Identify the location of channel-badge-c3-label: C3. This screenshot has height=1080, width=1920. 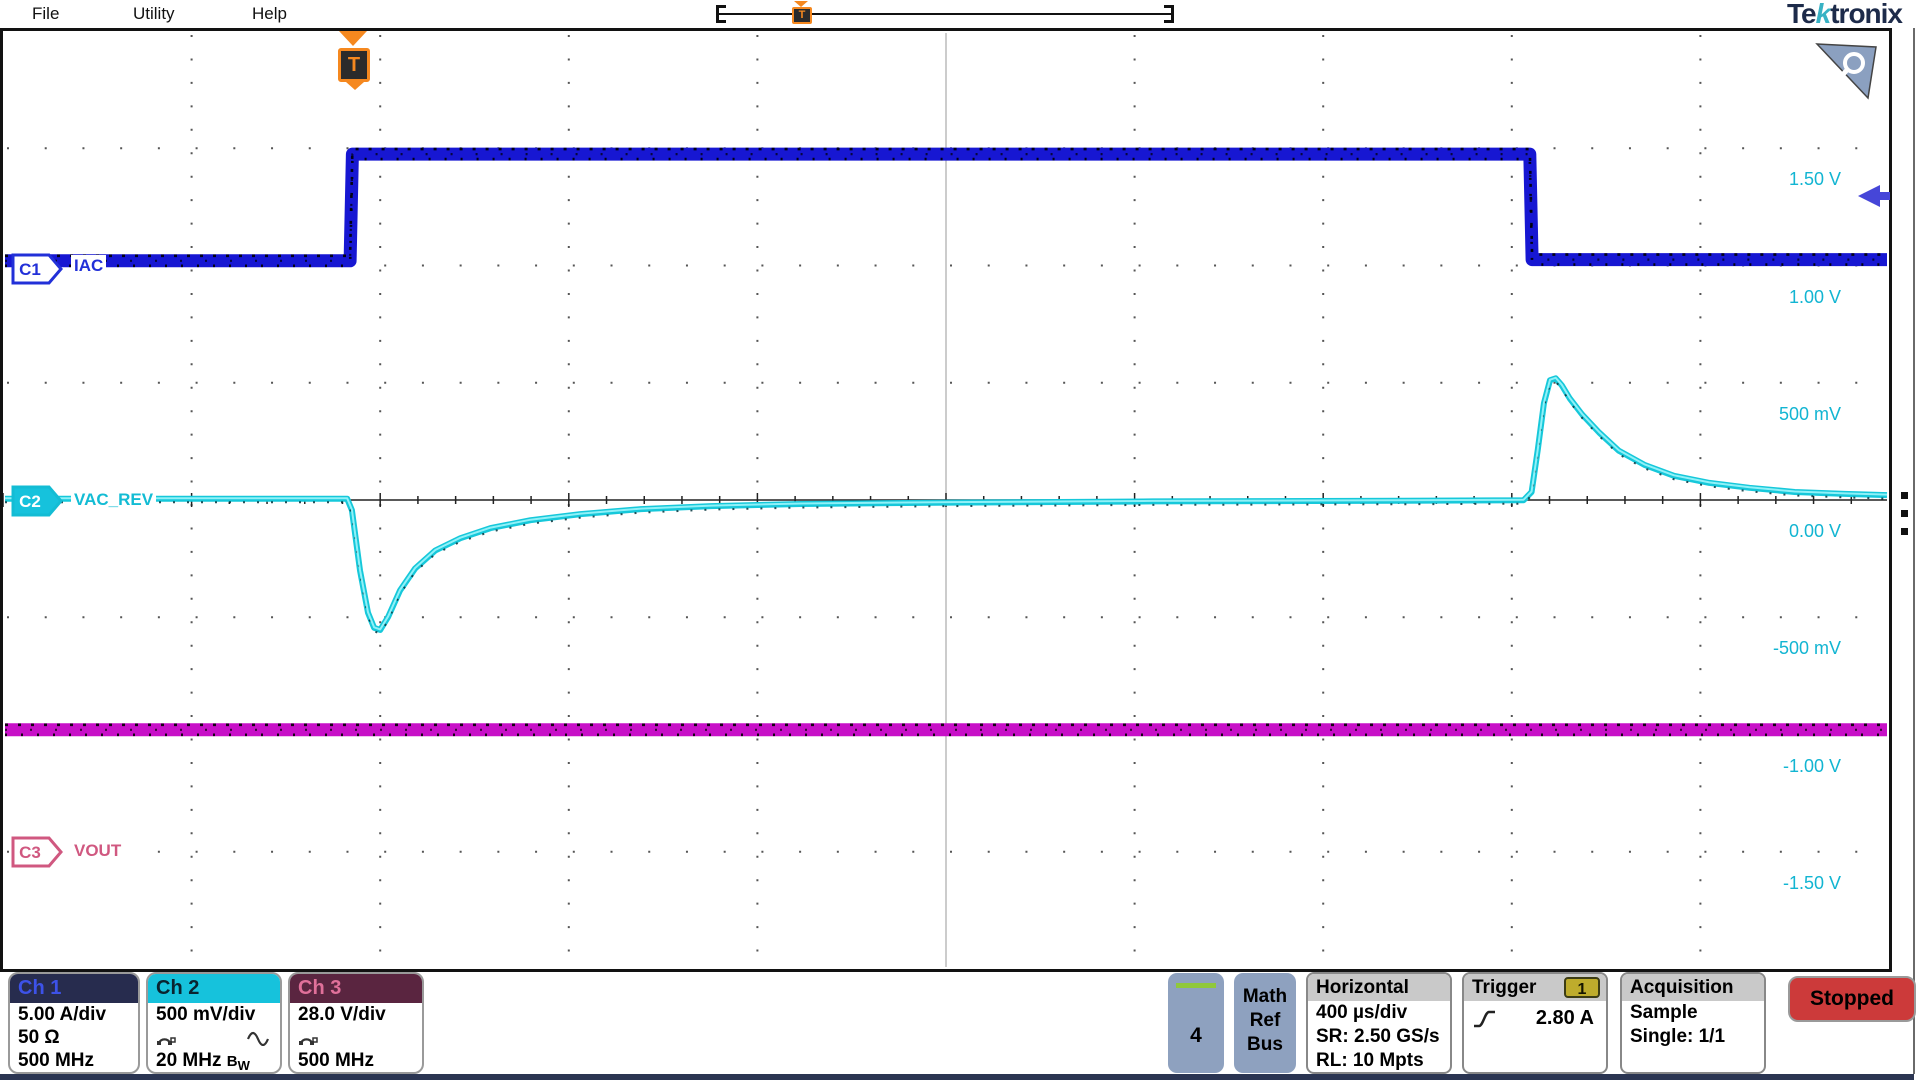
(30, 852).